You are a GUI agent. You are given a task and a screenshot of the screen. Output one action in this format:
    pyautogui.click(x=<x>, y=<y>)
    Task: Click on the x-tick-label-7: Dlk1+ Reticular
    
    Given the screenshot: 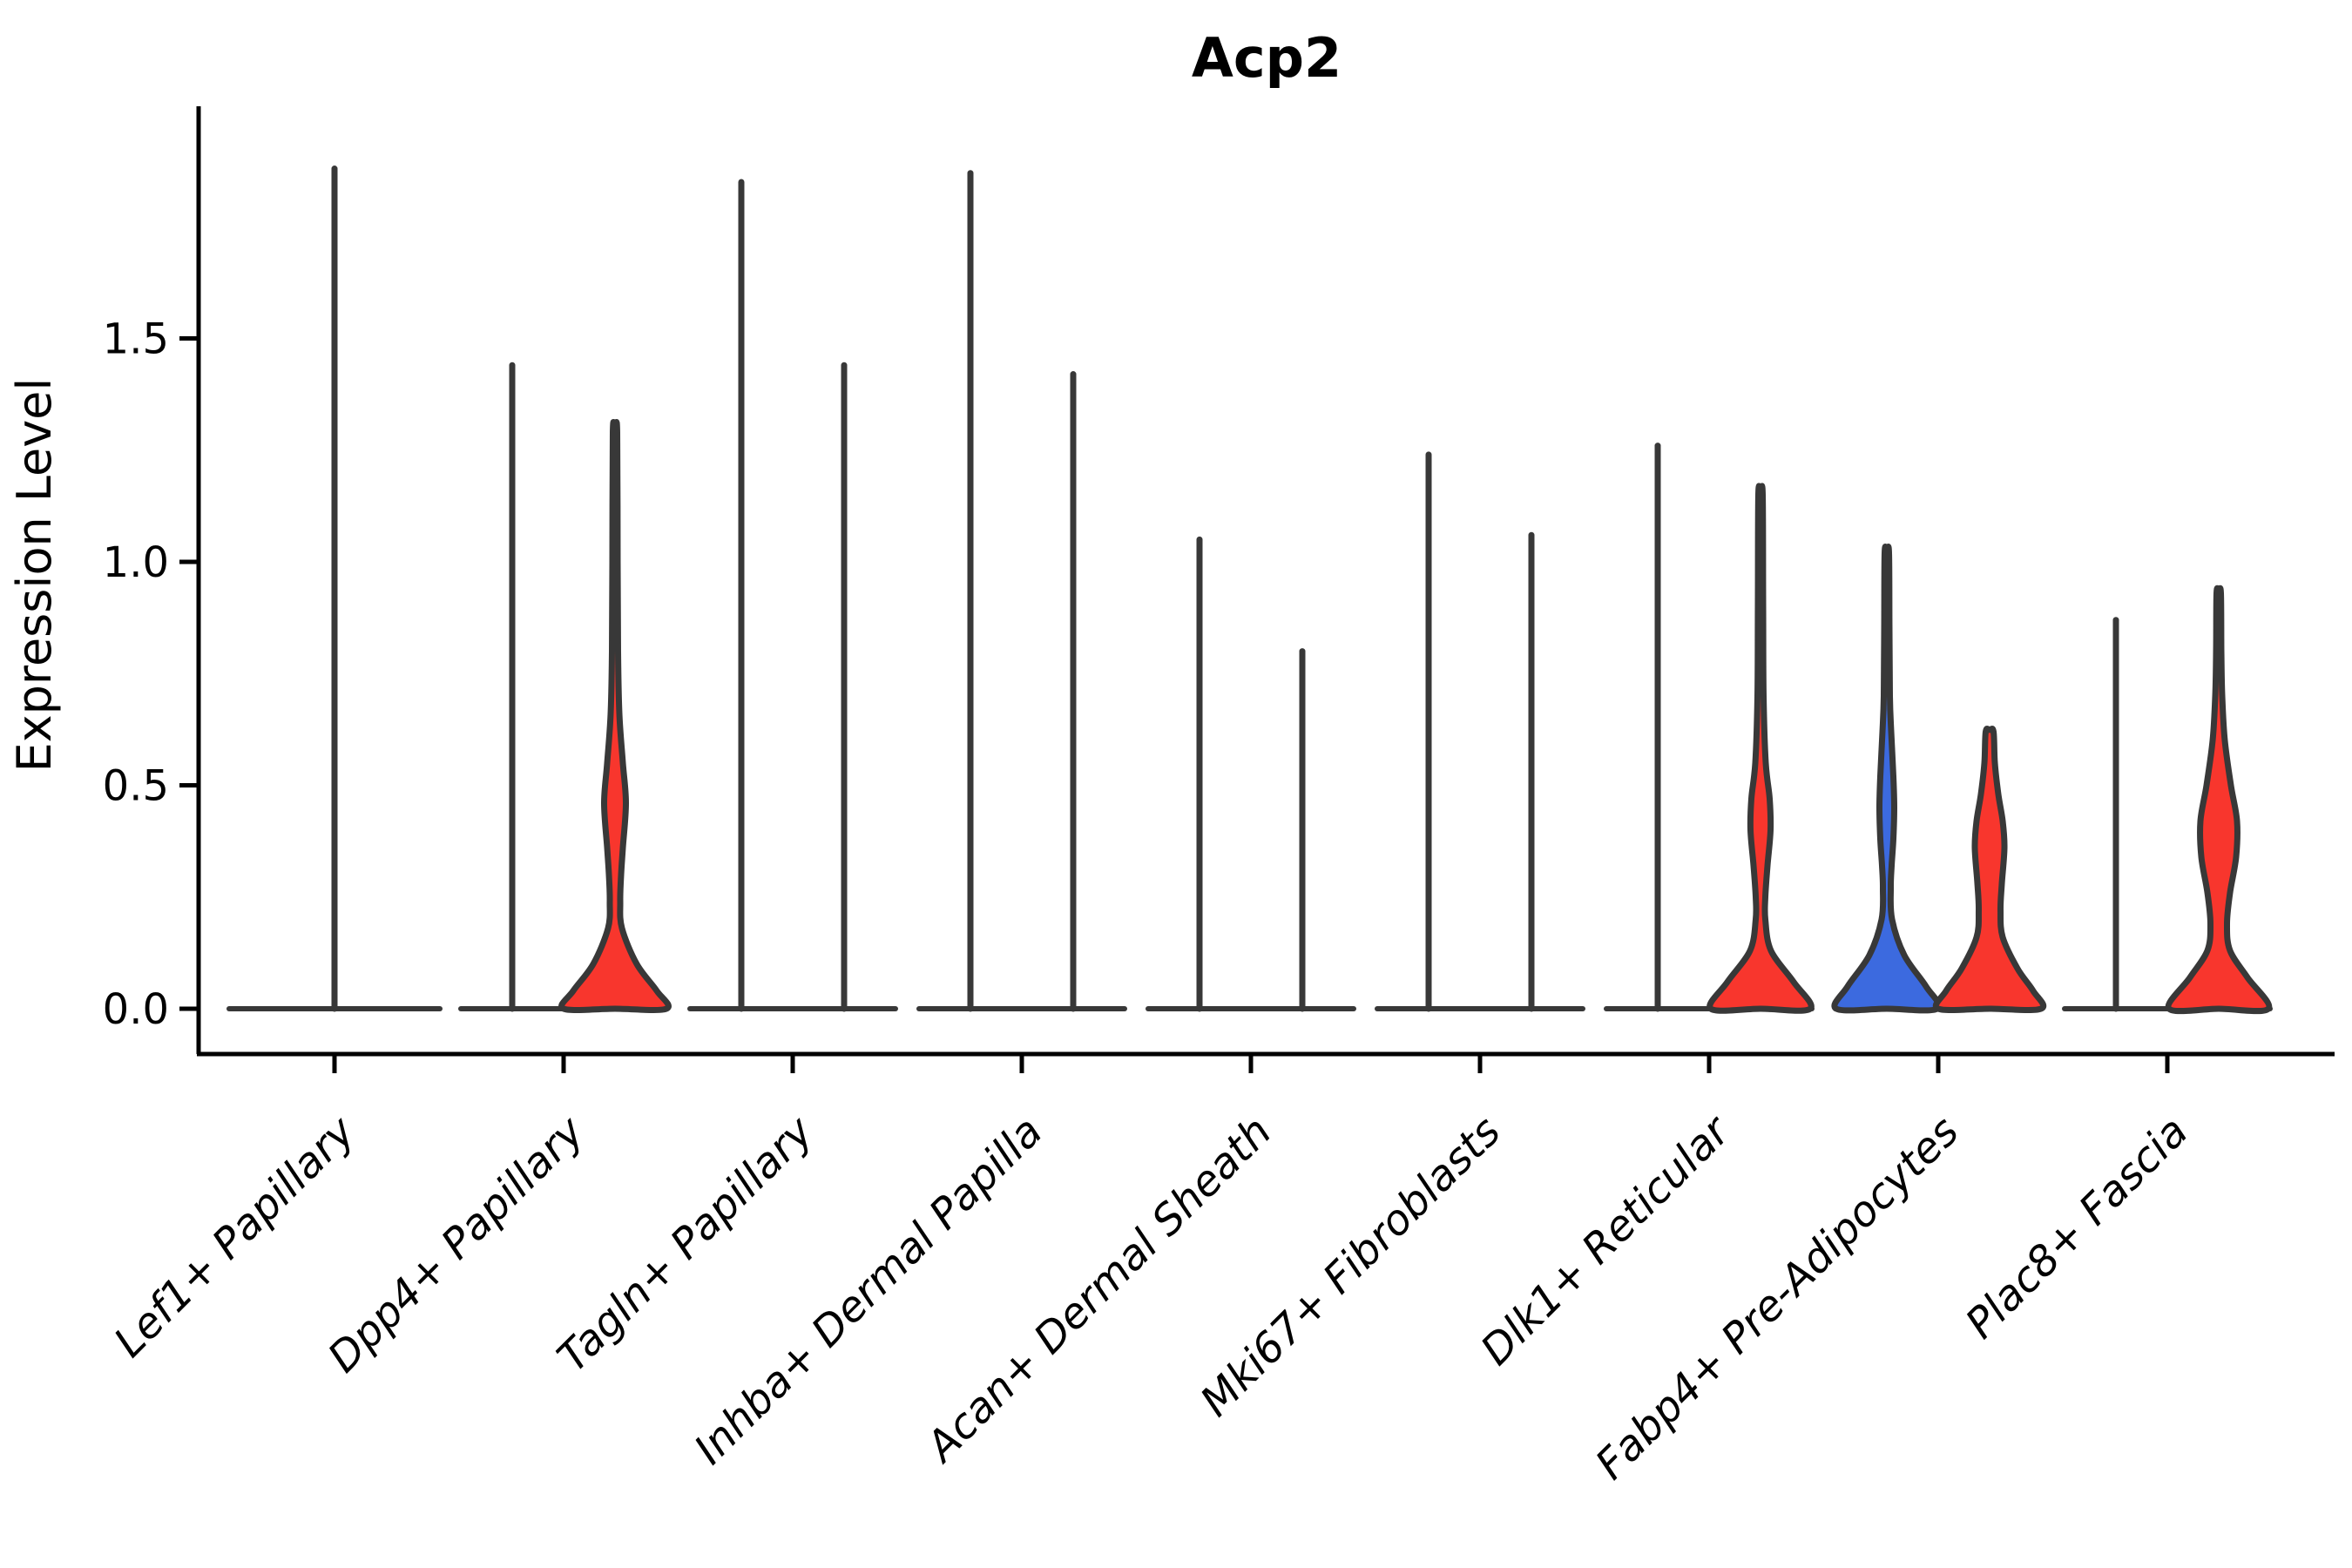 What is the action you would take?
    pyautogui.click(x=1606, y=1240)
    